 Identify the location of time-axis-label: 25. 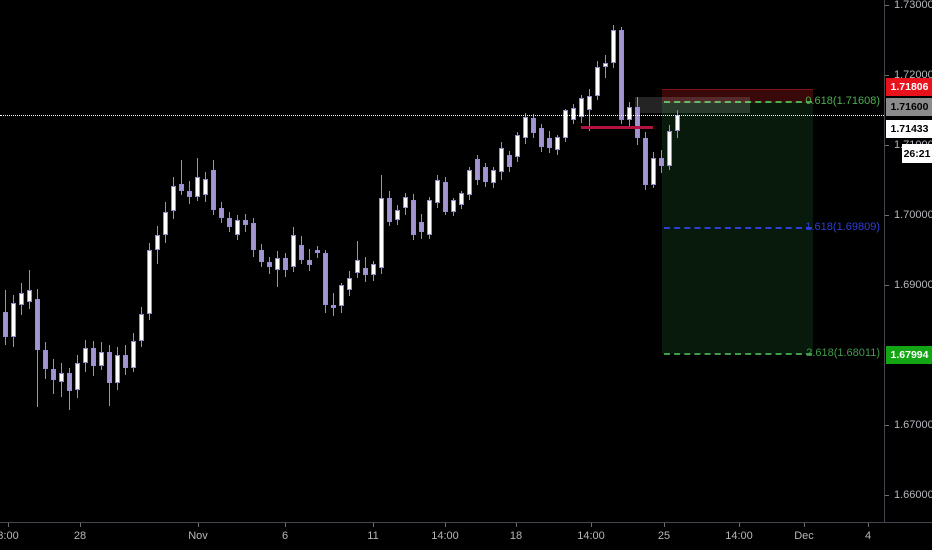
(664, 536).